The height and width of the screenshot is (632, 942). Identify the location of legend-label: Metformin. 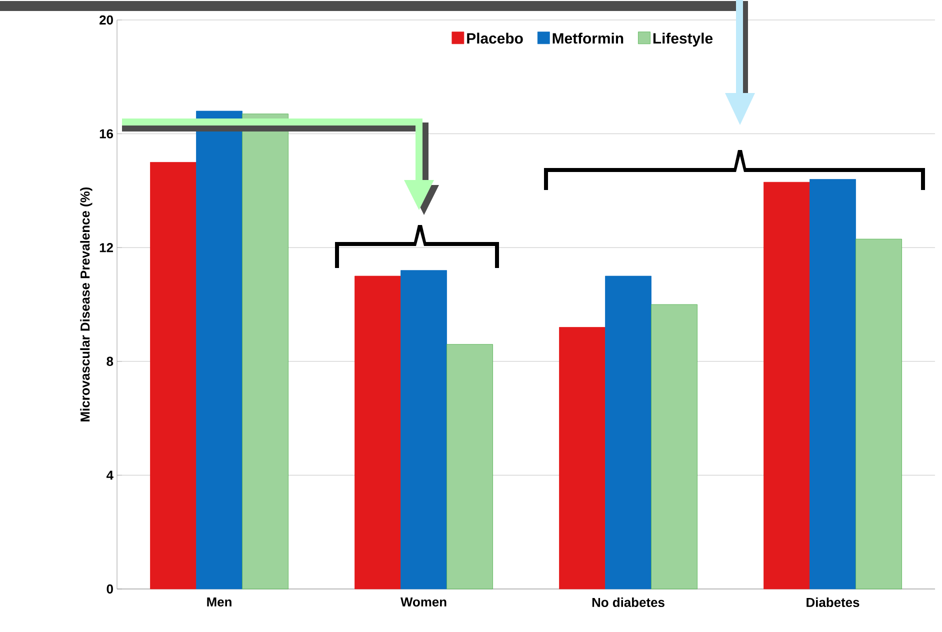
(588, 38).